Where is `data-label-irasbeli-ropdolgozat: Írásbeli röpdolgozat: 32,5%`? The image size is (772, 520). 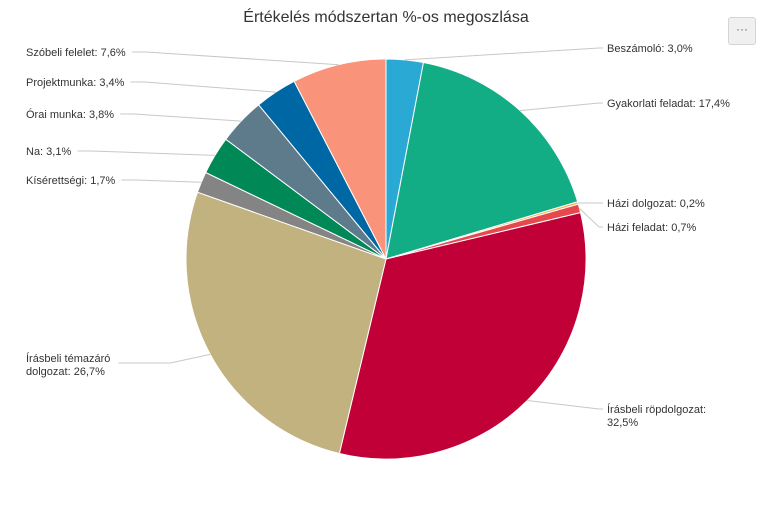
data-label-irasbeli-ropdolgozat: Írásbeli röpdolgozat: 32,5% is located at coordinates (656, 416).